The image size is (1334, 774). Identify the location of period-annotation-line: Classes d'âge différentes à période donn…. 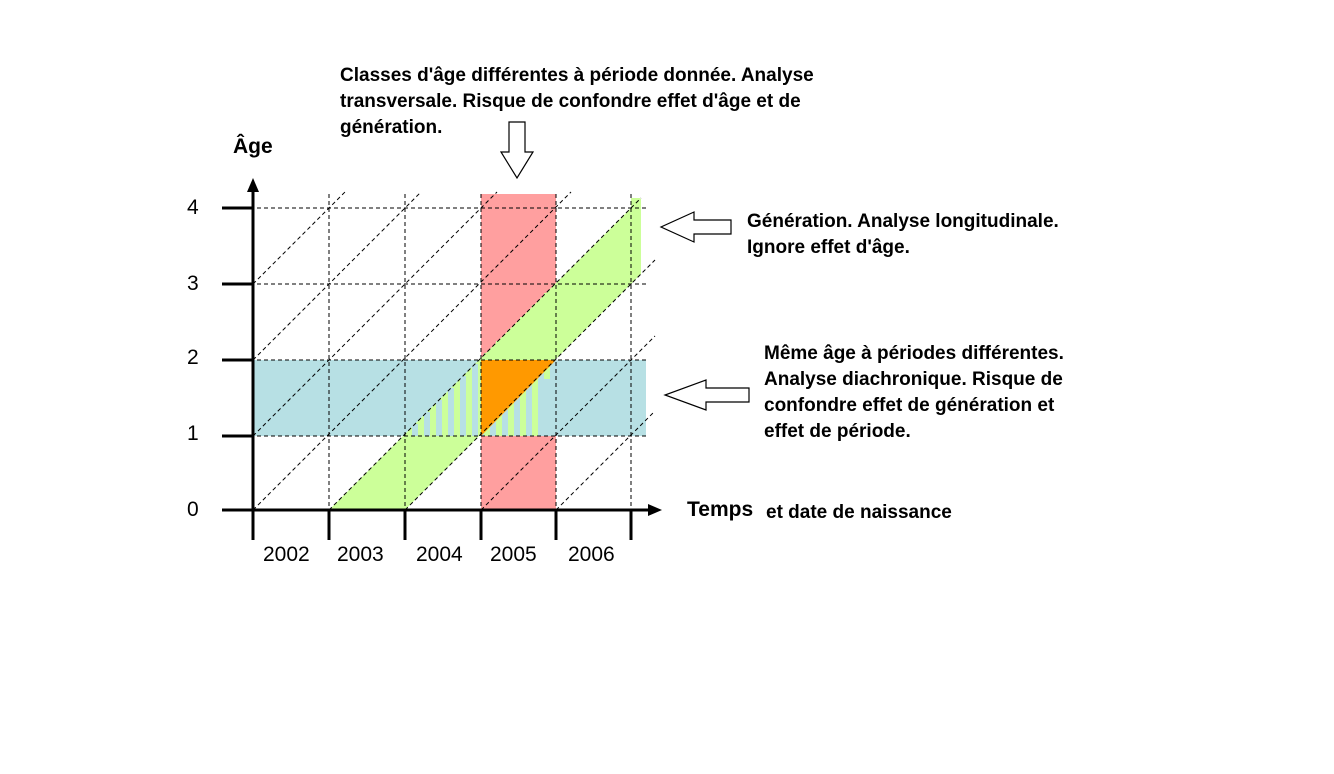
(577, 75).